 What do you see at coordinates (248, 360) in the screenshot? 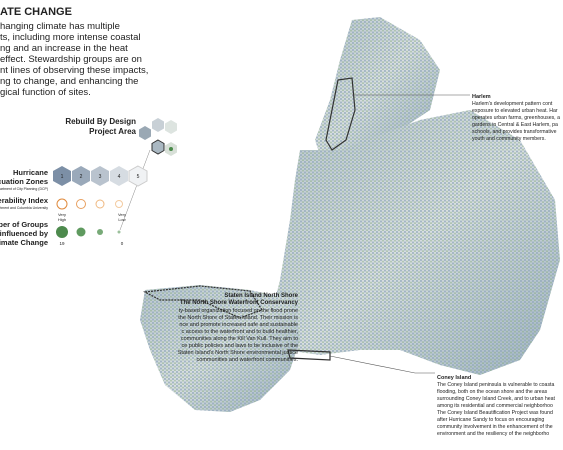
I see `callout-line: communities and waterfront communities.` at bounding box center [248, 360].